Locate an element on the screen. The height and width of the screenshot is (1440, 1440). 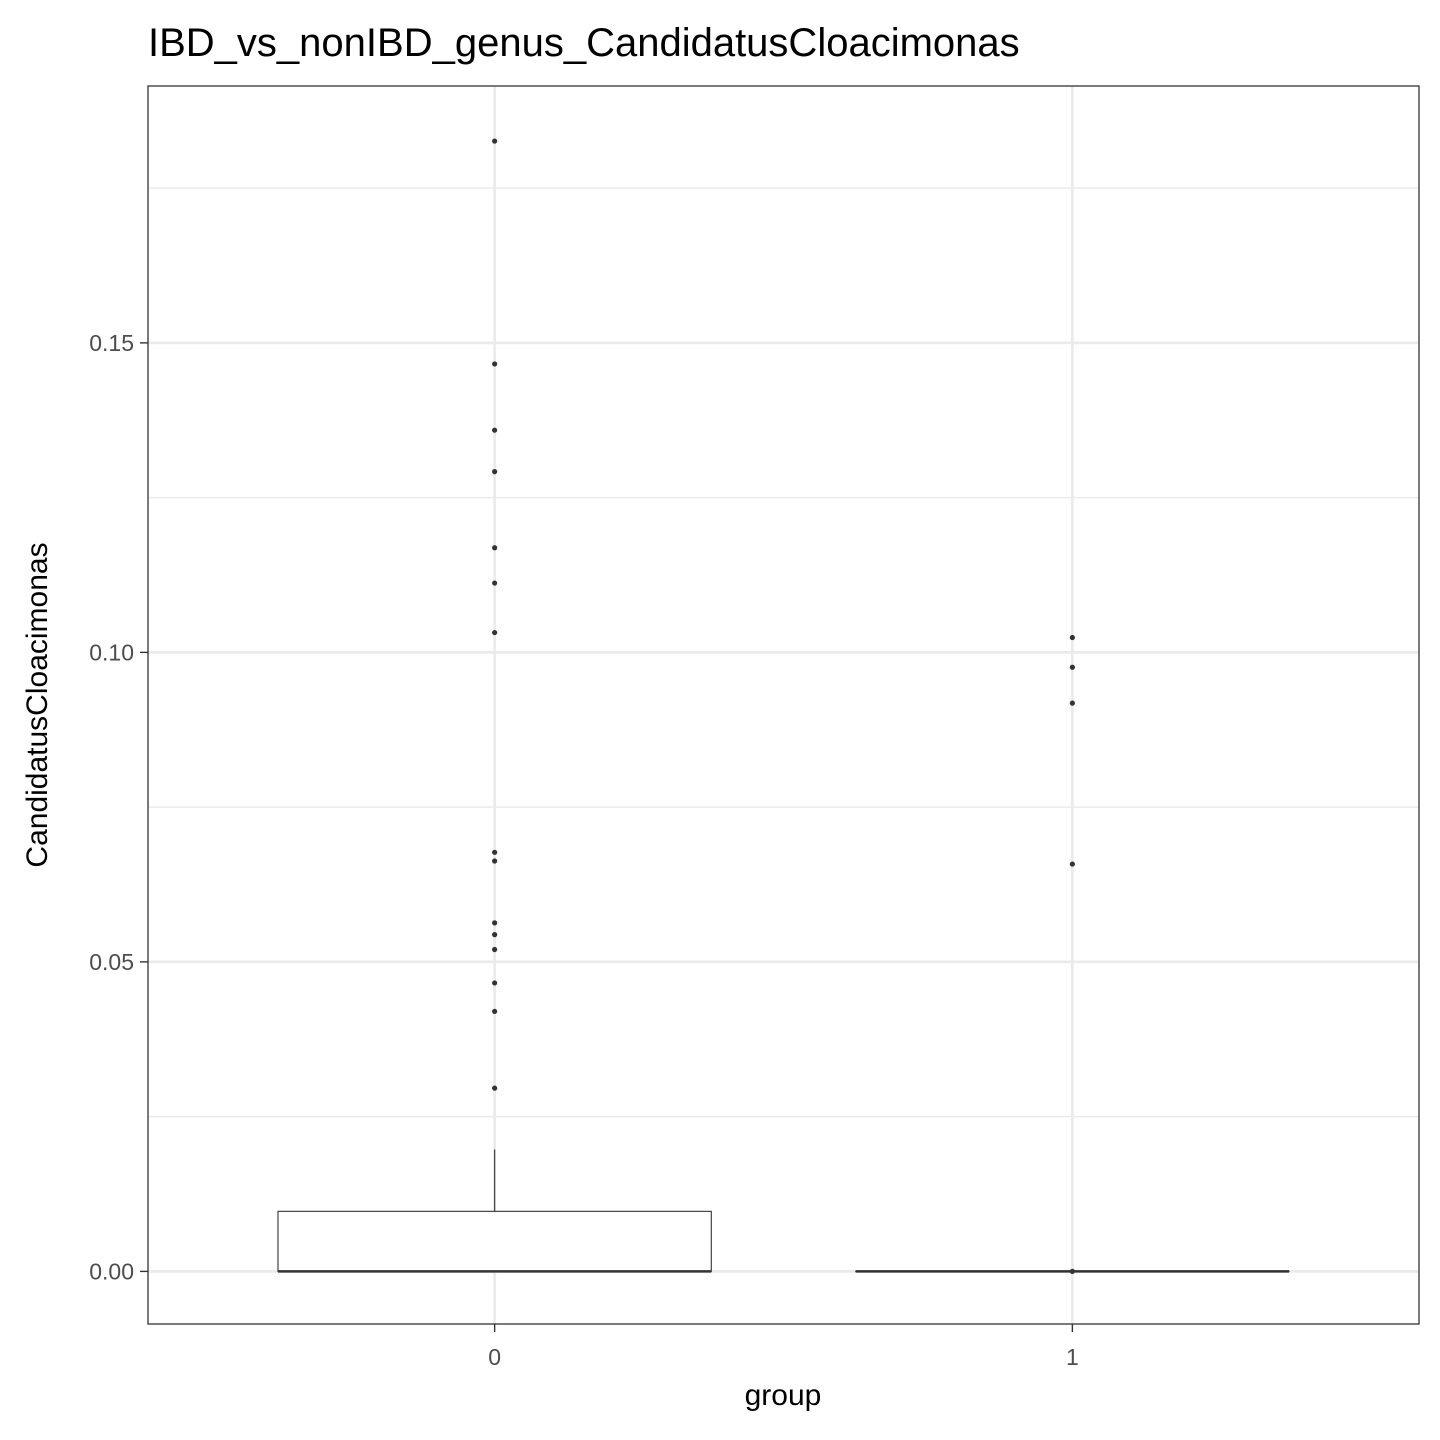
y-axis: 0.00 0.05 0.10 0.15 is located at coordinates (118, 807).